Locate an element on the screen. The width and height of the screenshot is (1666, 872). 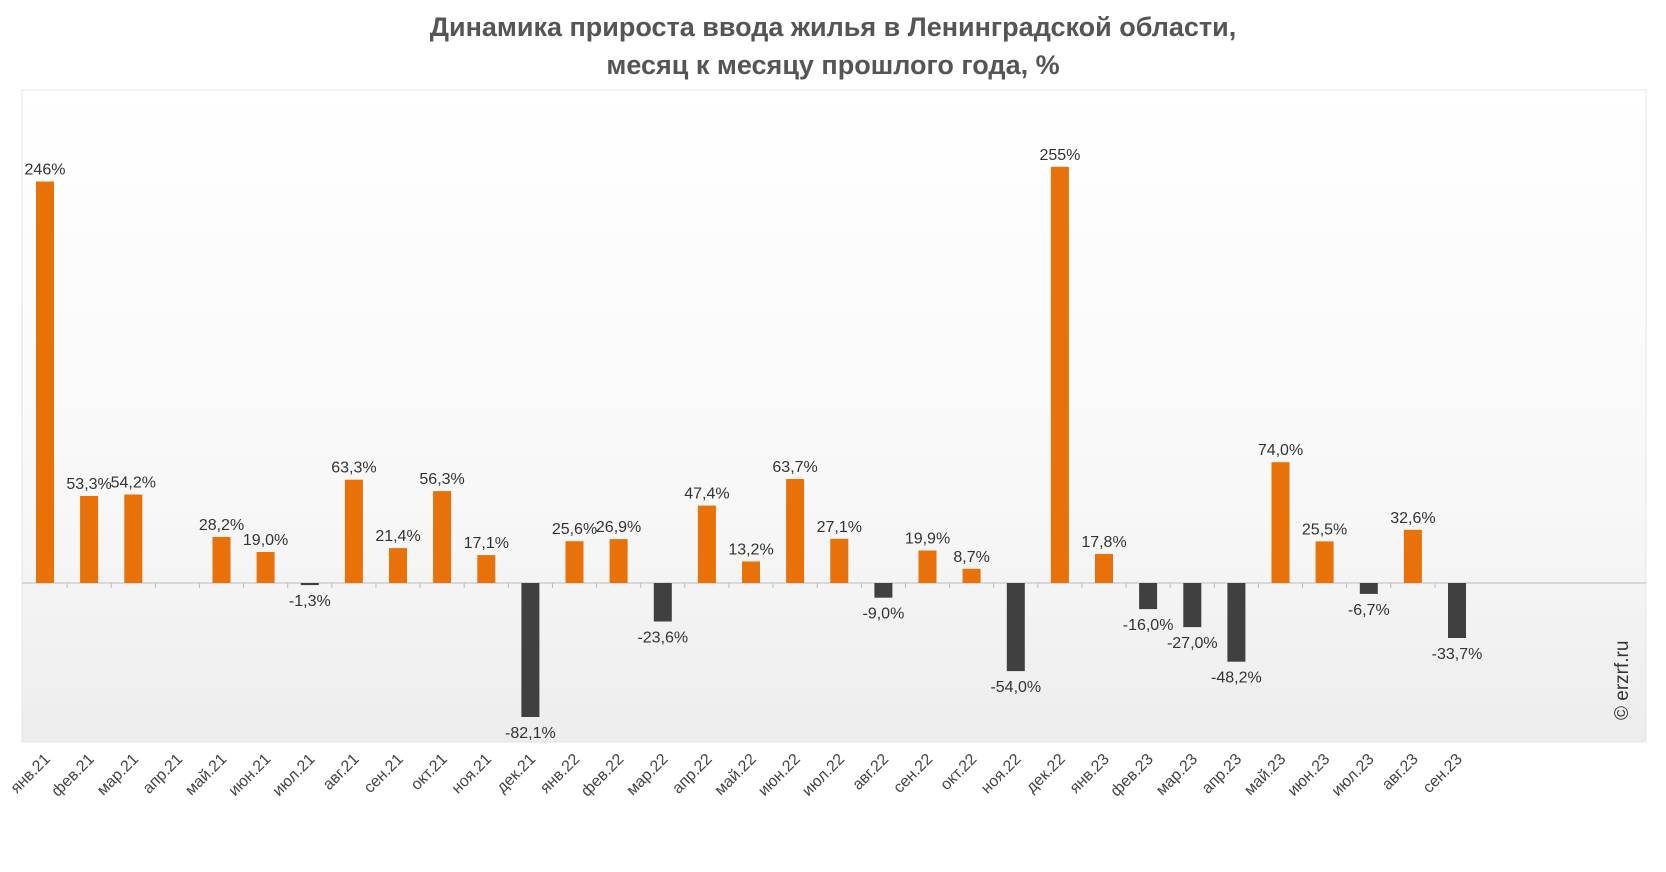
bar-авг.23 is located at coordinates (1412, 556).